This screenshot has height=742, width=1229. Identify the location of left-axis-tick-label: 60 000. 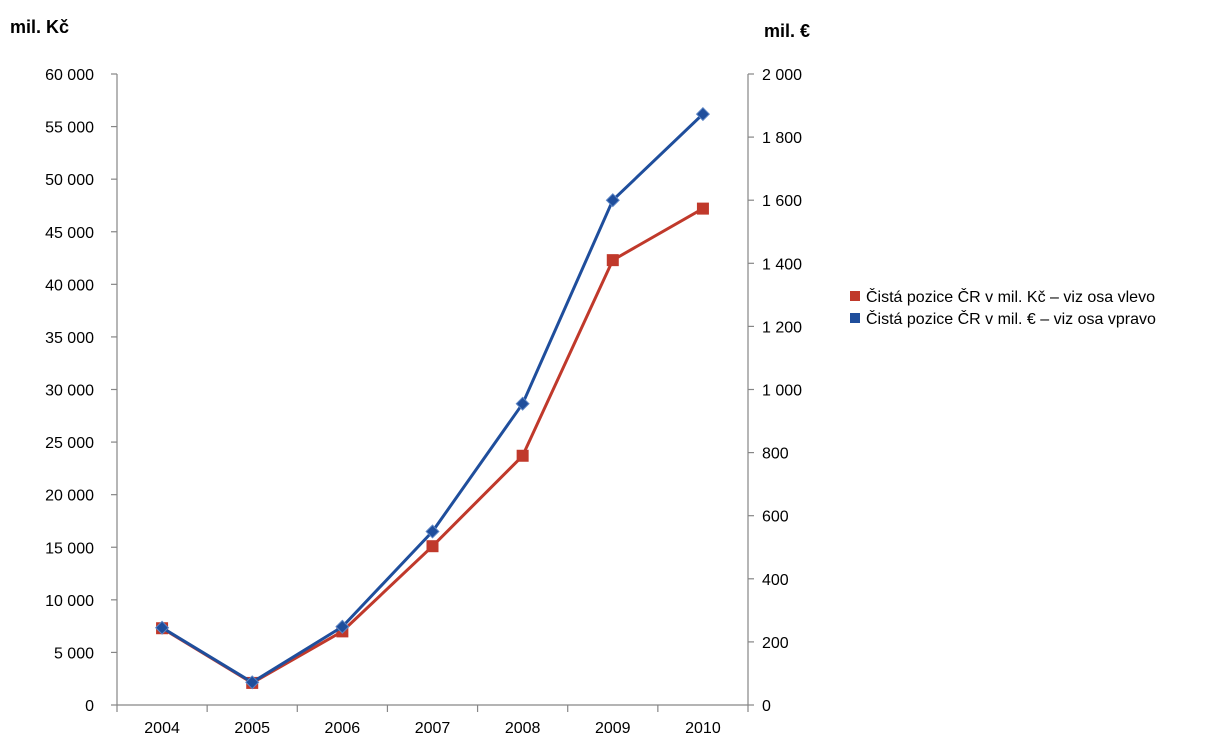
(69, 75).